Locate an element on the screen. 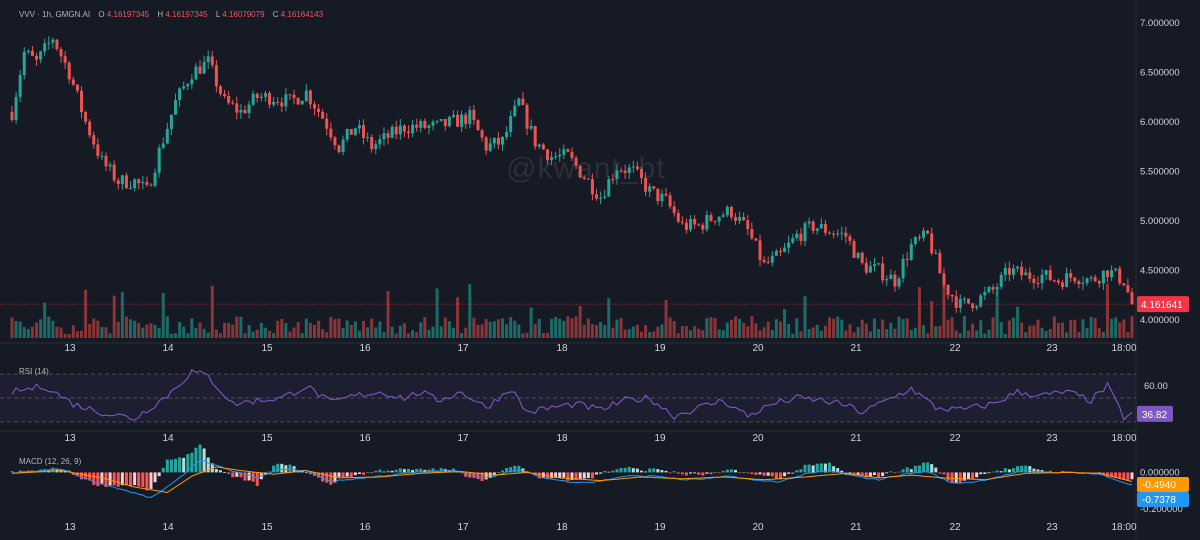 The height and width of the screenshot is (540, 1200). rsi-pane is located at coordinates (572, 394).